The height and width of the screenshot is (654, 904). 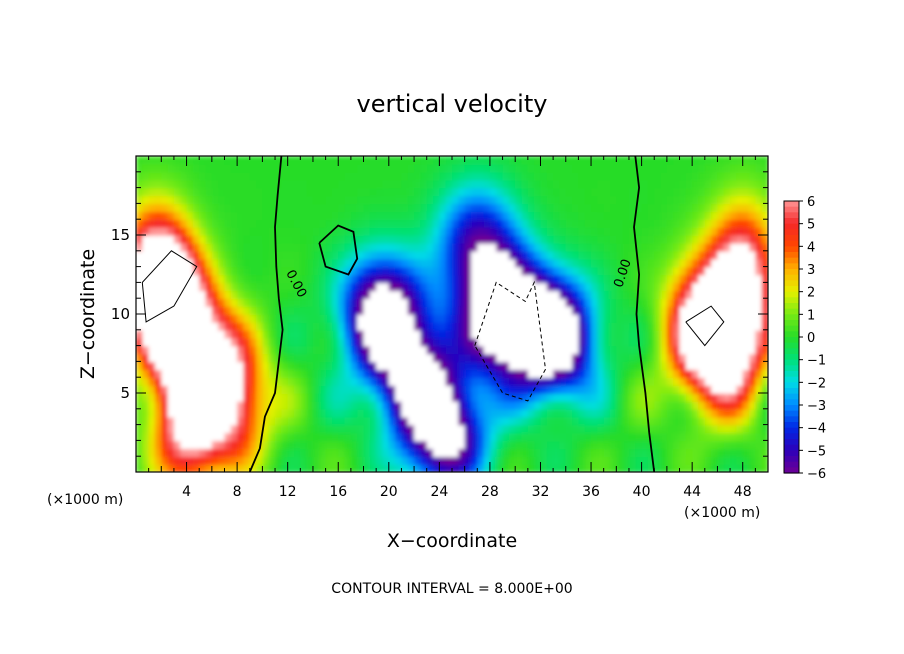 I want to click on colorbar-swatch, so click(x=791, y=464).